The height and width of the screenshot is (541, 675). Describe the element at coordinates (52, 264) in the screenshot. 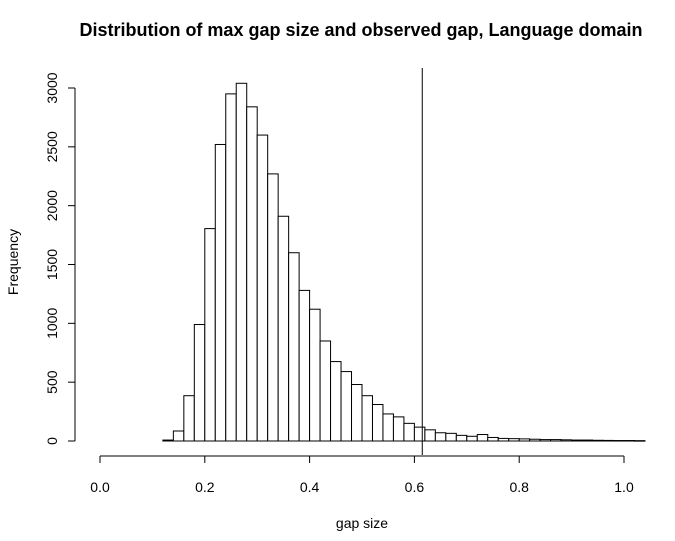

I see `y-tick-label: 1500` at that location.